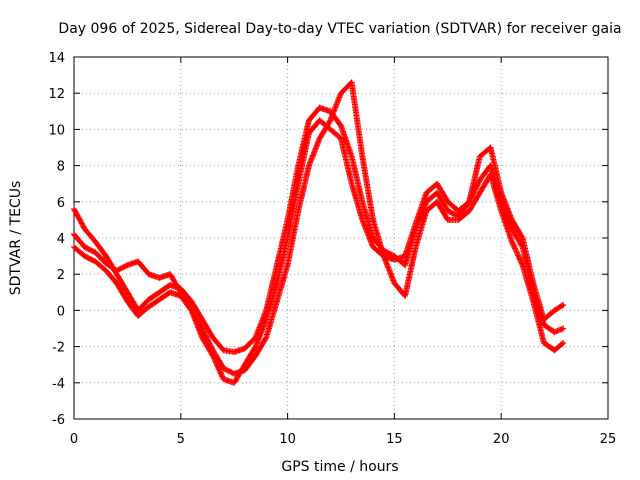 This screenshot has height=480, width=640. I want to click on x-tick-label: 20, so click(501, 439).